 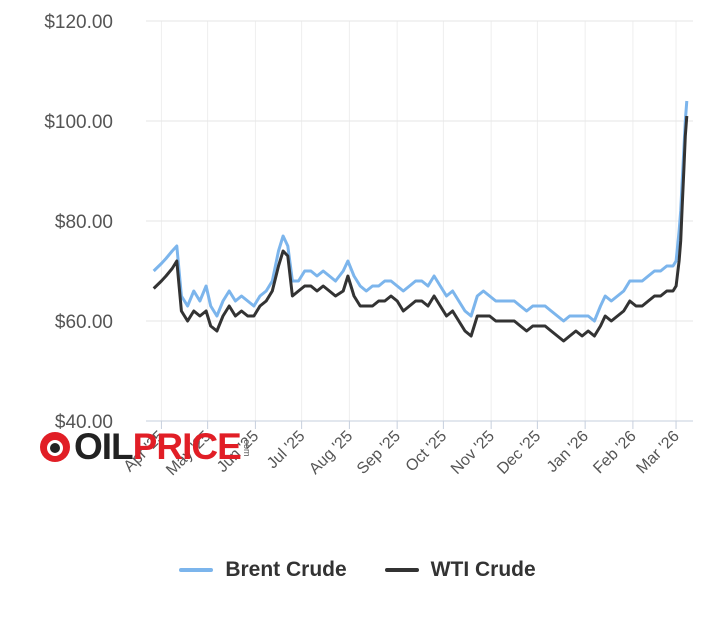 What do you see at coordinates (427, 452) in the screenshot?
I see `x-tick-label: Oct '25` at bounding box center [427, 452].